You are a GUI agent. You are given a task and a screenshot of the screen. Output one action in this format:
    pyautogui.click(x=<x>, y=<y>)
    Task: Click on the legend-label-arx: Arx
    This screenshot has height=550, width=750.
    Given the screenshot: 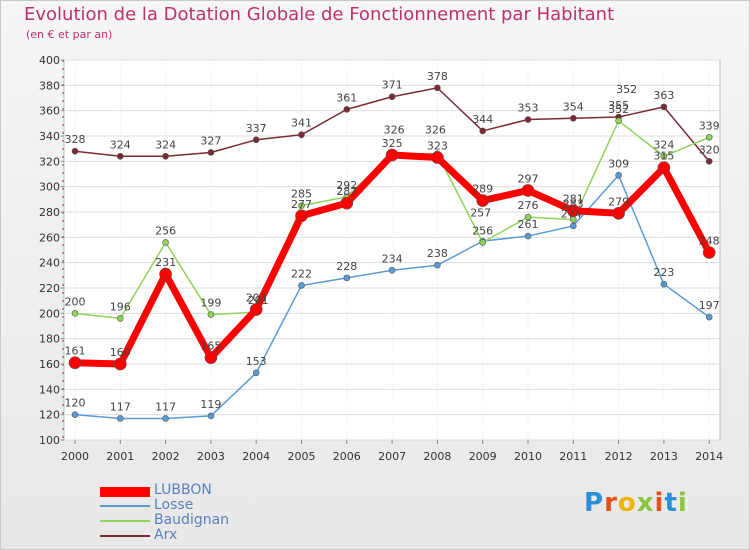 What is the action you would take?
    pyautogui.click(x=166, y=535)
    